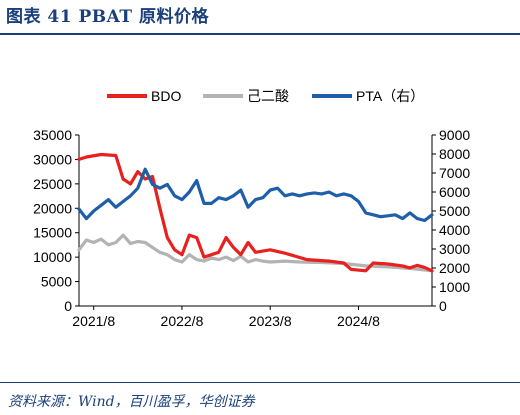  I want to click on y-right-tick-label: 7000, so click(454, 173).